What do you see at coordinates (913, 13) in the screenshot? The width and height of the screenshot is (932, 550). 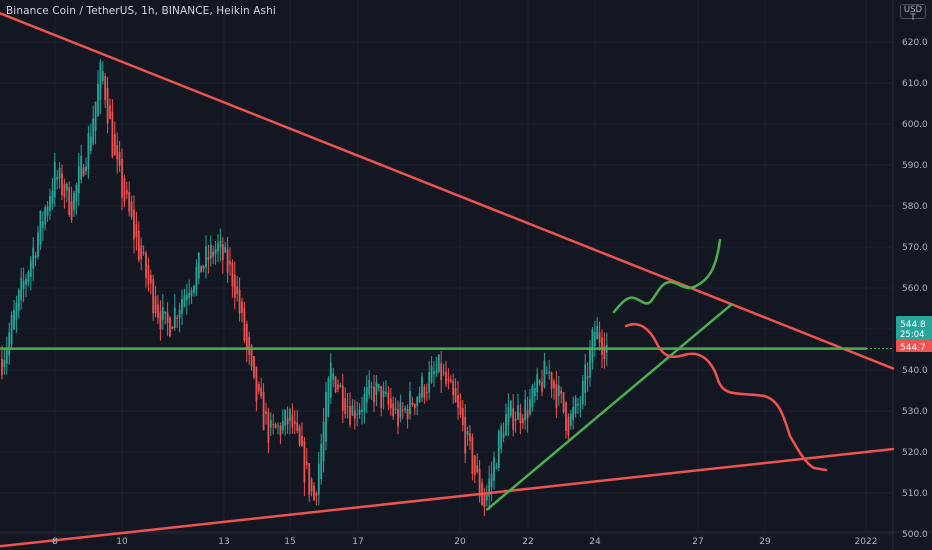 I see `currency-badge: USD T` at bounding box center [913, 13].